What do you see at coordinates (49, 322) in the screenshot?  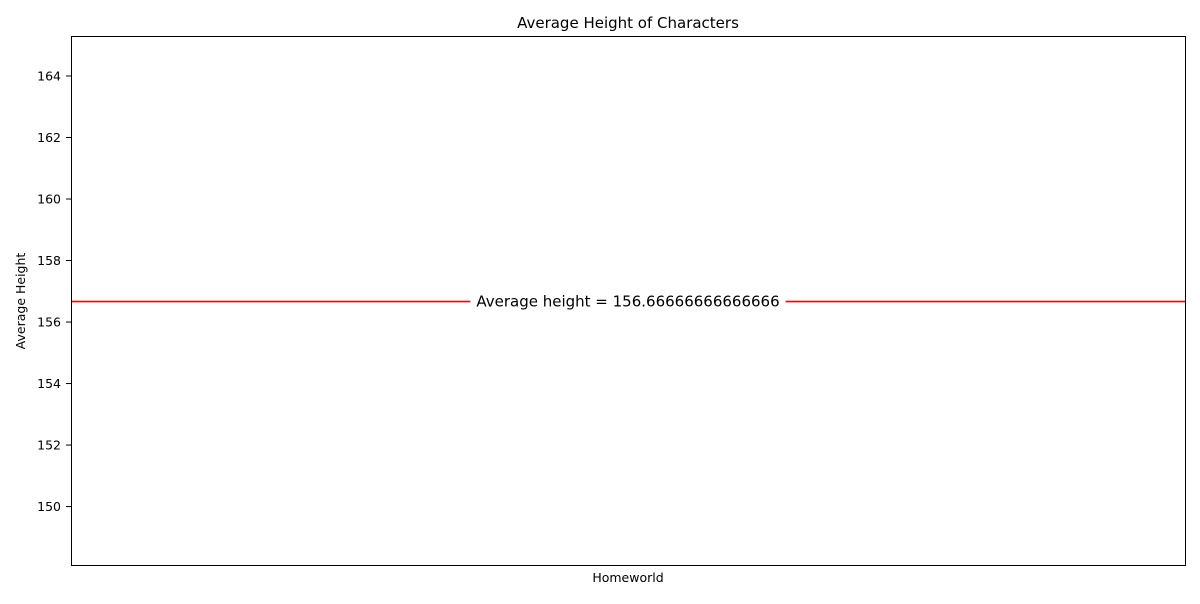 I see `y-tick-label: 156` at bounding box center [49, 322].